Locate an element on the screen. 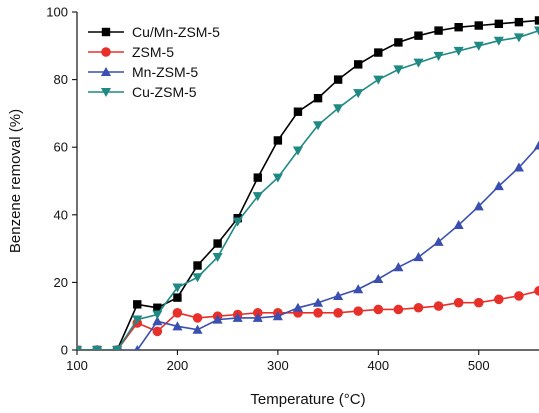 The width and height of the screenshot is (539, 413). series-line is located at coordinates (308, 320).